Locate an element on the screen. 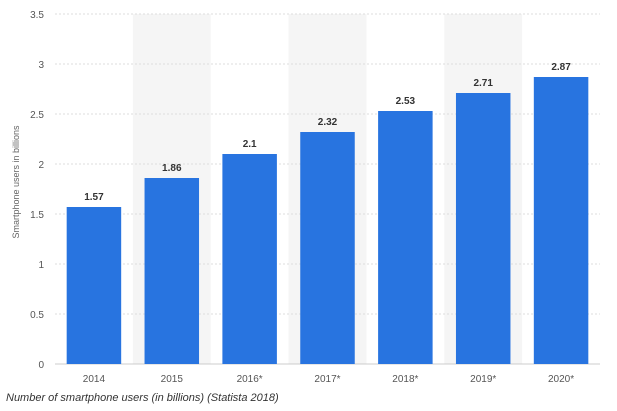 Image resolution: width=617 pixels, height=411 pixels. x-tick-label: 2014 is located at coordinates (94, 379).